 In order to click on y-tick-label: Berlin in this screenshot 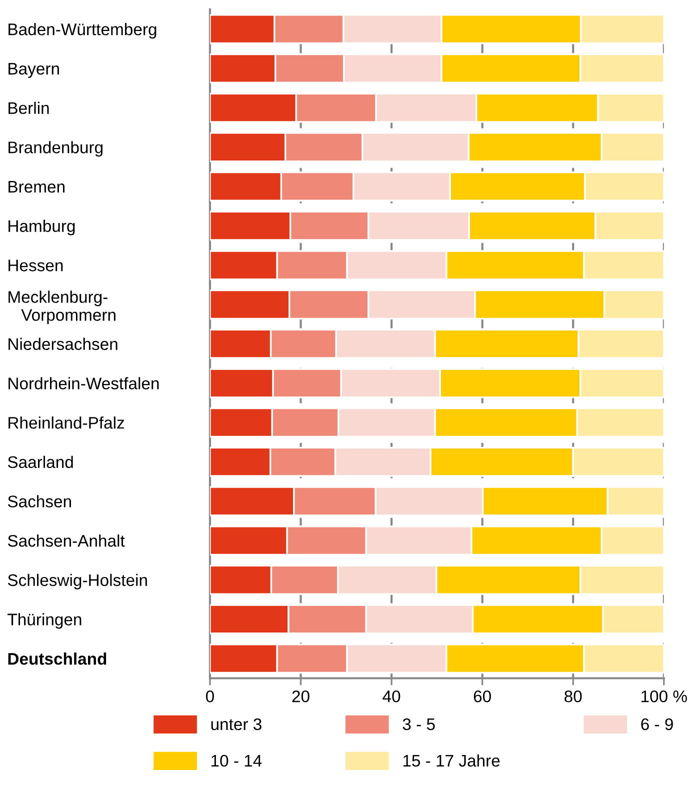, I will do `click(28, 108)`.